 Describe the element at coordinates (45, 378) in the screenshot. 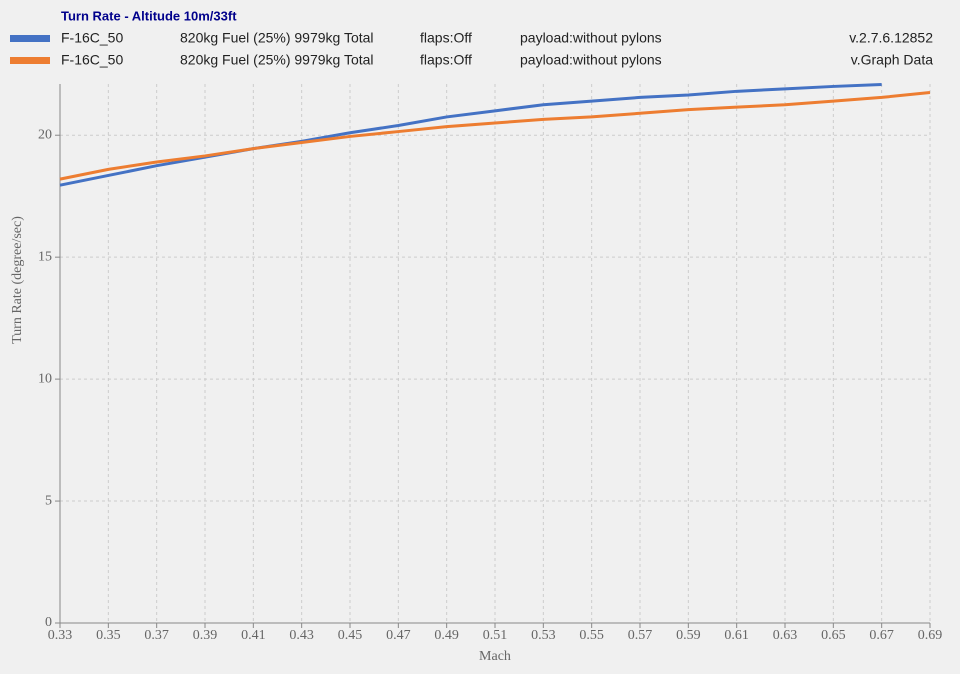

I see `y-tick-label: 10` at that location.